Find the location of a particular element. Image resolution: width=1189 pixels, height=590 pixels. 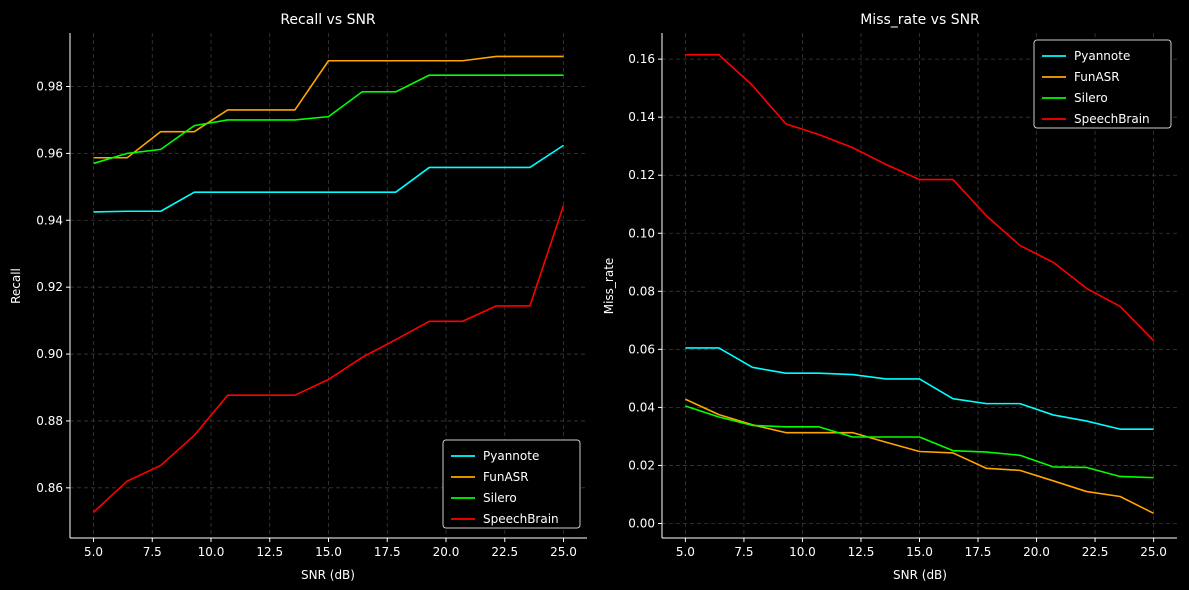

y-tick-label: 0.00 is located at coordinates (641, 523).